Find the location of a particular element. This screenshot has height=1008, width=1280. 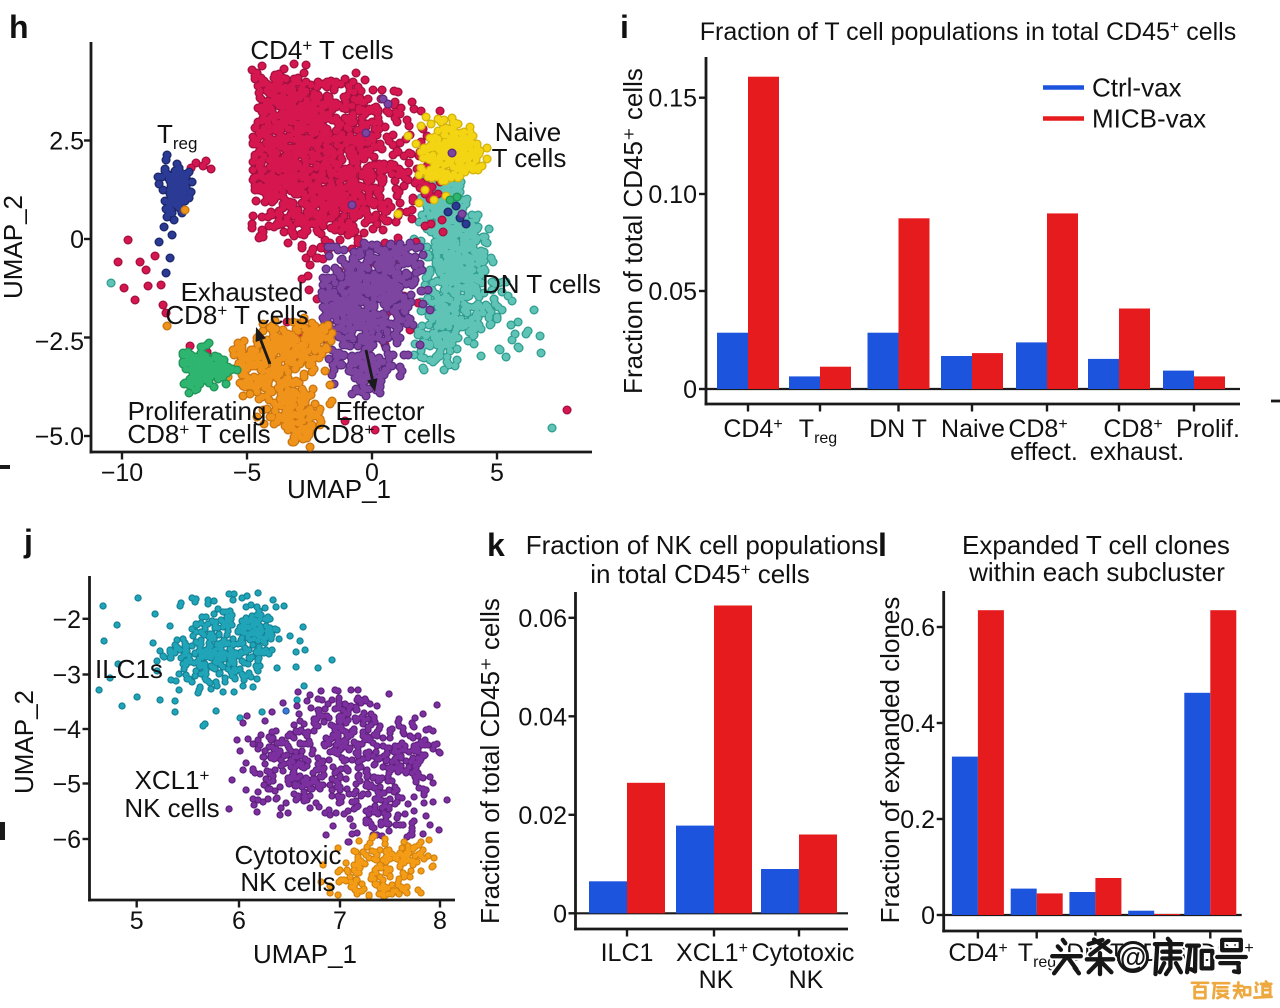

svg-text: −10 is located at coordinates (122, 473).